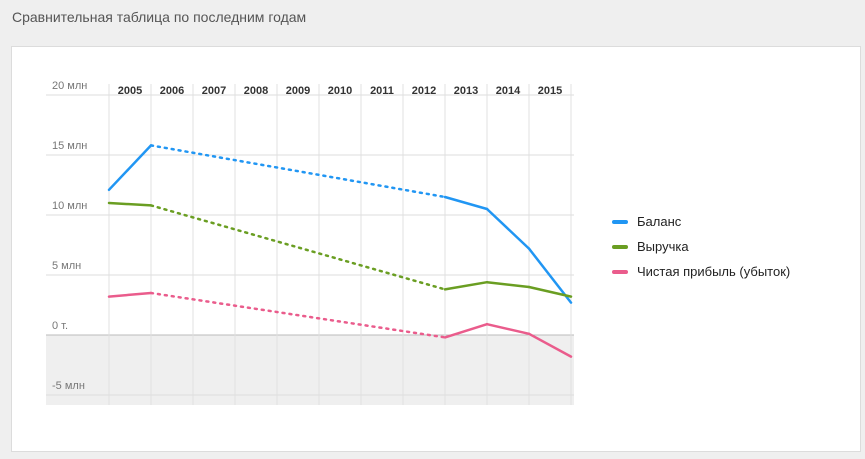  I want to click on chart-legend: Баланс Выручка Чистая прибыль (убыток), so click(701, 246).